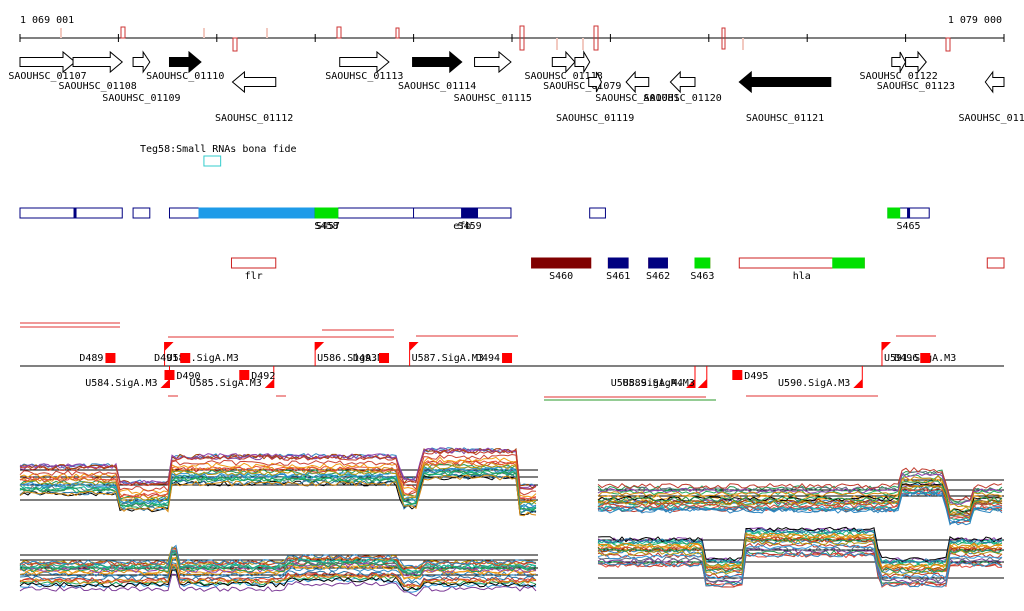  Describe the element at coordinates (595, 118) in the screenshot. I see `gene-label: SAOUHSC_01119` at that location.